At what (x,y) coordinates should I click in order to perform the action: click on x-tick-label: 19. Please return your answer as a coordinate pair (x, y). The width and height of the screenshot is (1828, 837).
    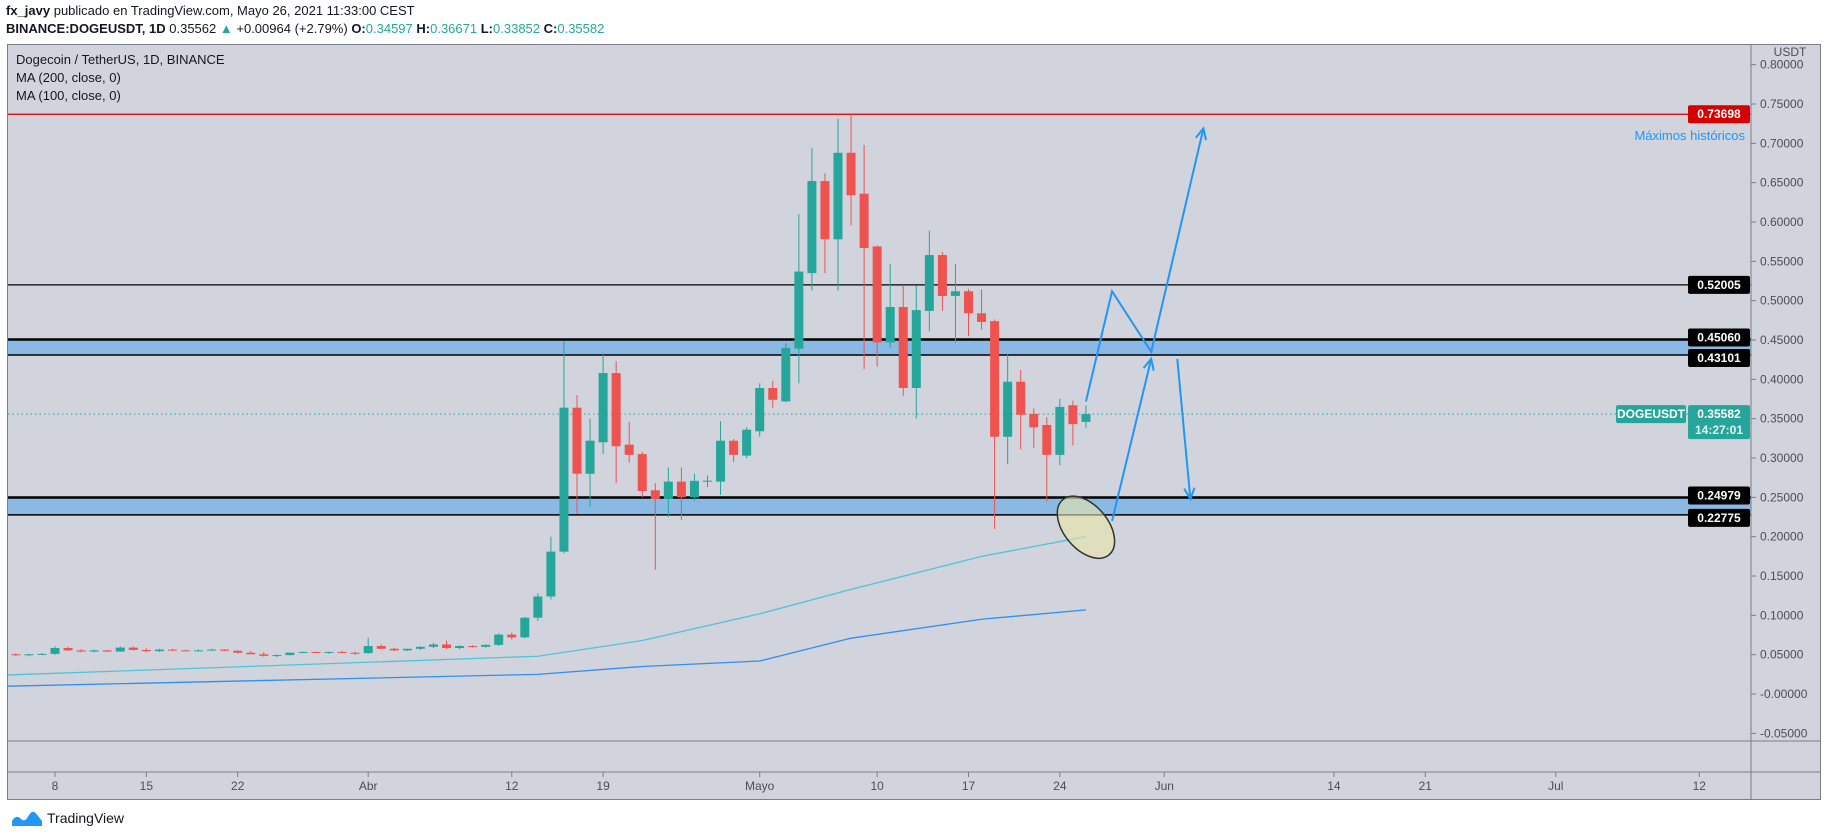
    Looking at the image, I should click on (603, 786).